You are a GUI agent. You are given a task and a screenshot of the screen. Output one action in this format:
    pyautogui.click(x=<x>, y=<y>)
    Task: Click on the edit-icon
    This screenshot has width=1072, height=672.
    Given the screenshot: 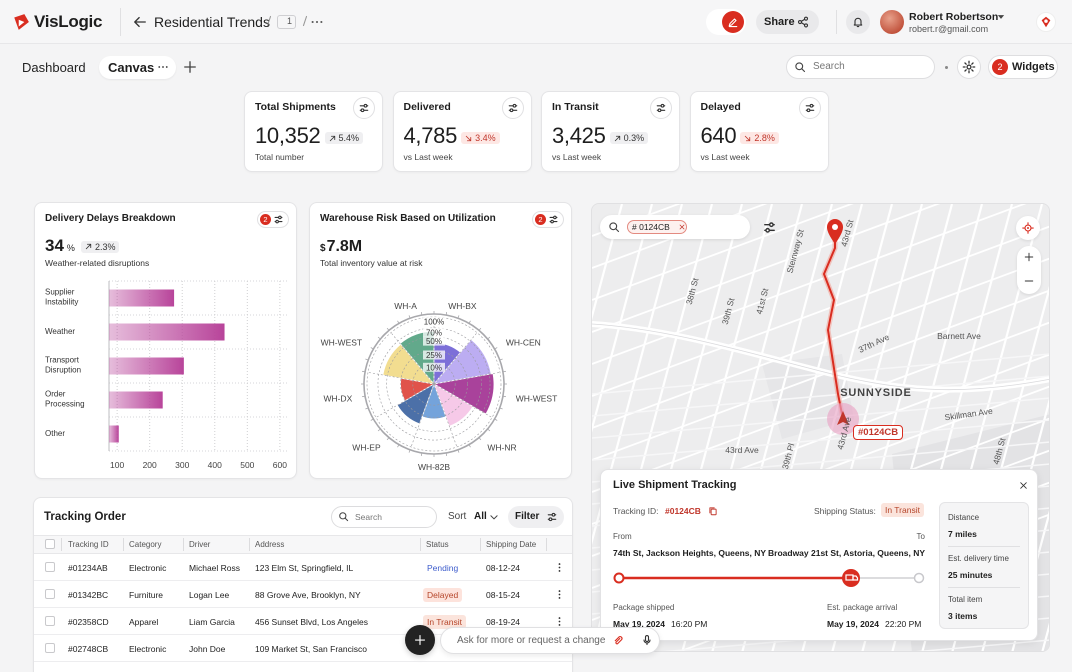 What is the action you would take?
    pyautogui.click(x=733, y=23)
    